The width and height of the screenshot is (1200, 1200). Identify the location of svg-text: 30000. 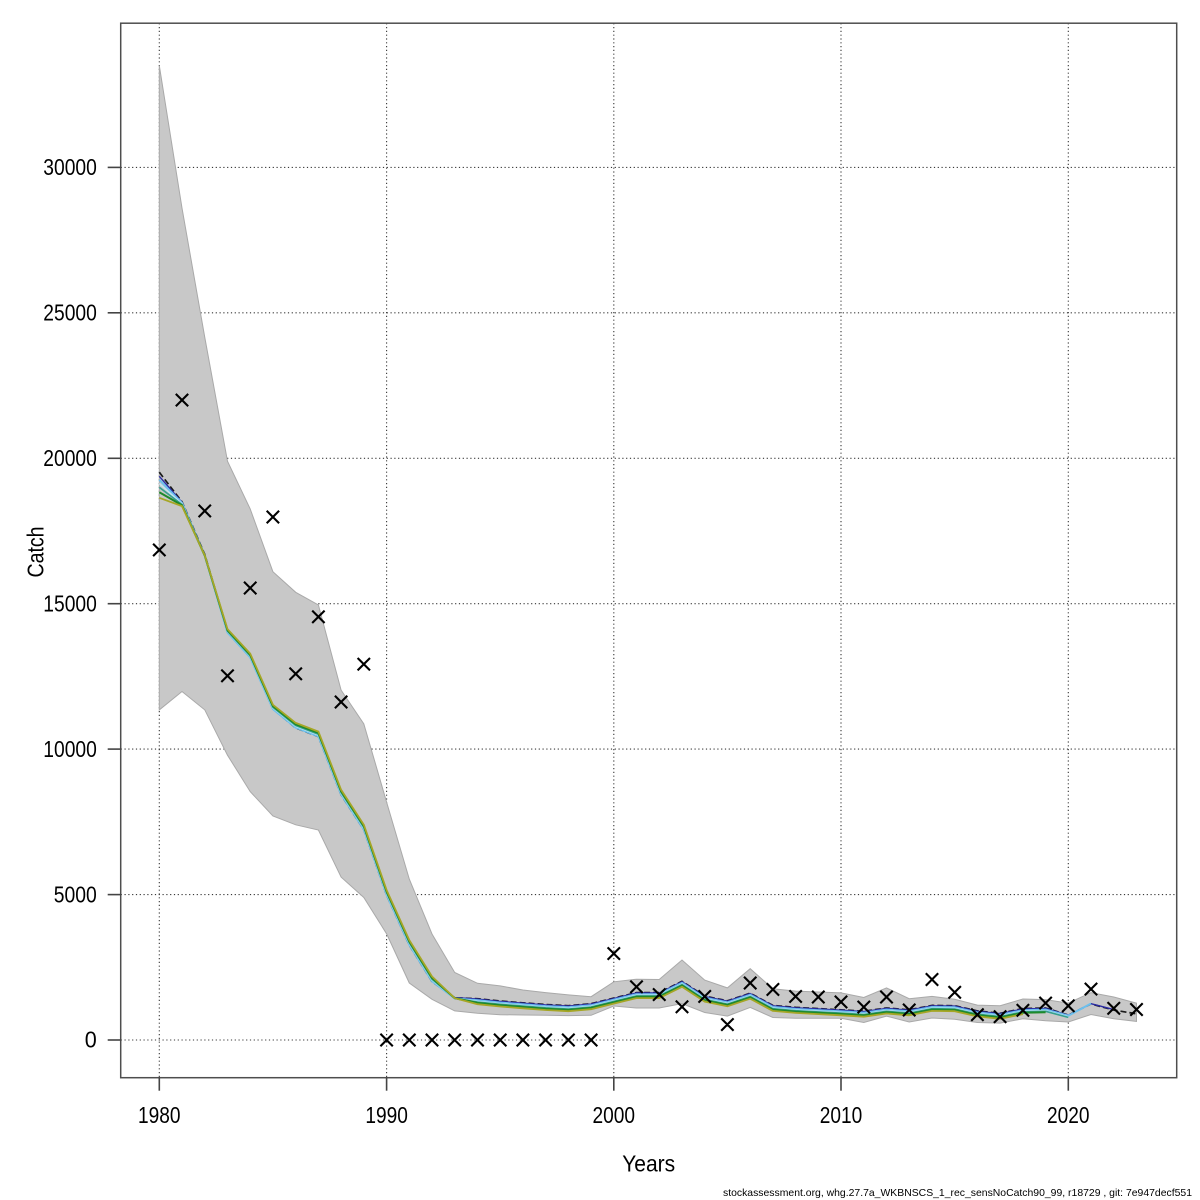
(70, 167).